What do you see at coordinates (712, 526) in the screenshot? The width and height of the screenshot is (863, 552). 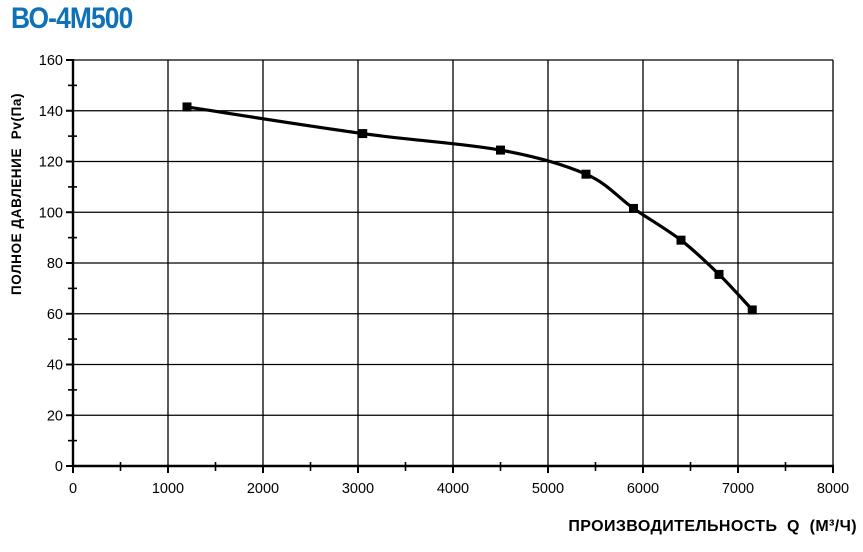 I see `x-axis-label: ПРОИЗВОДИТЕЛЬНОСТЬ Q (М³/Ч)` at bounding box center [712, 526].